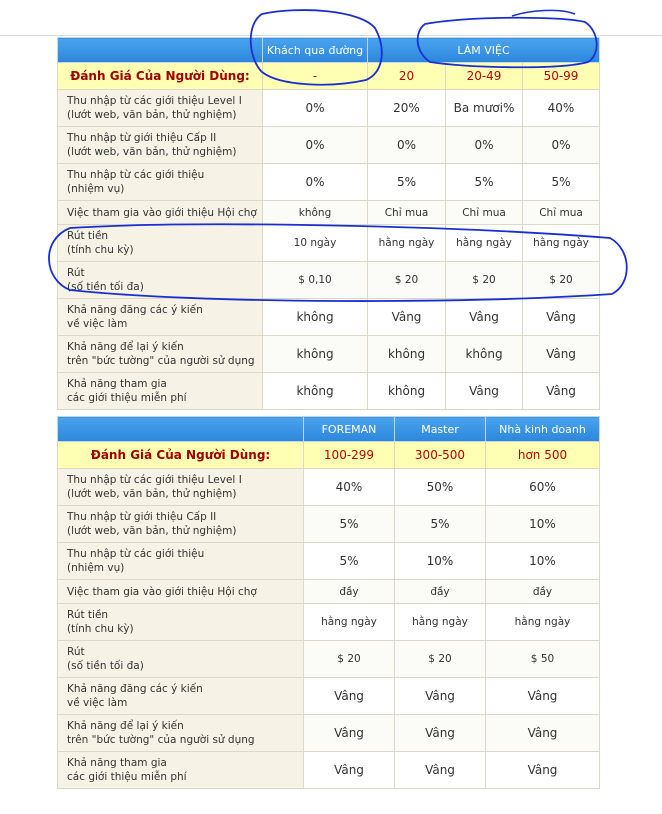 This screenshot has height=814, width=662. I want to click on rating-value: 20, so click(406, 76).